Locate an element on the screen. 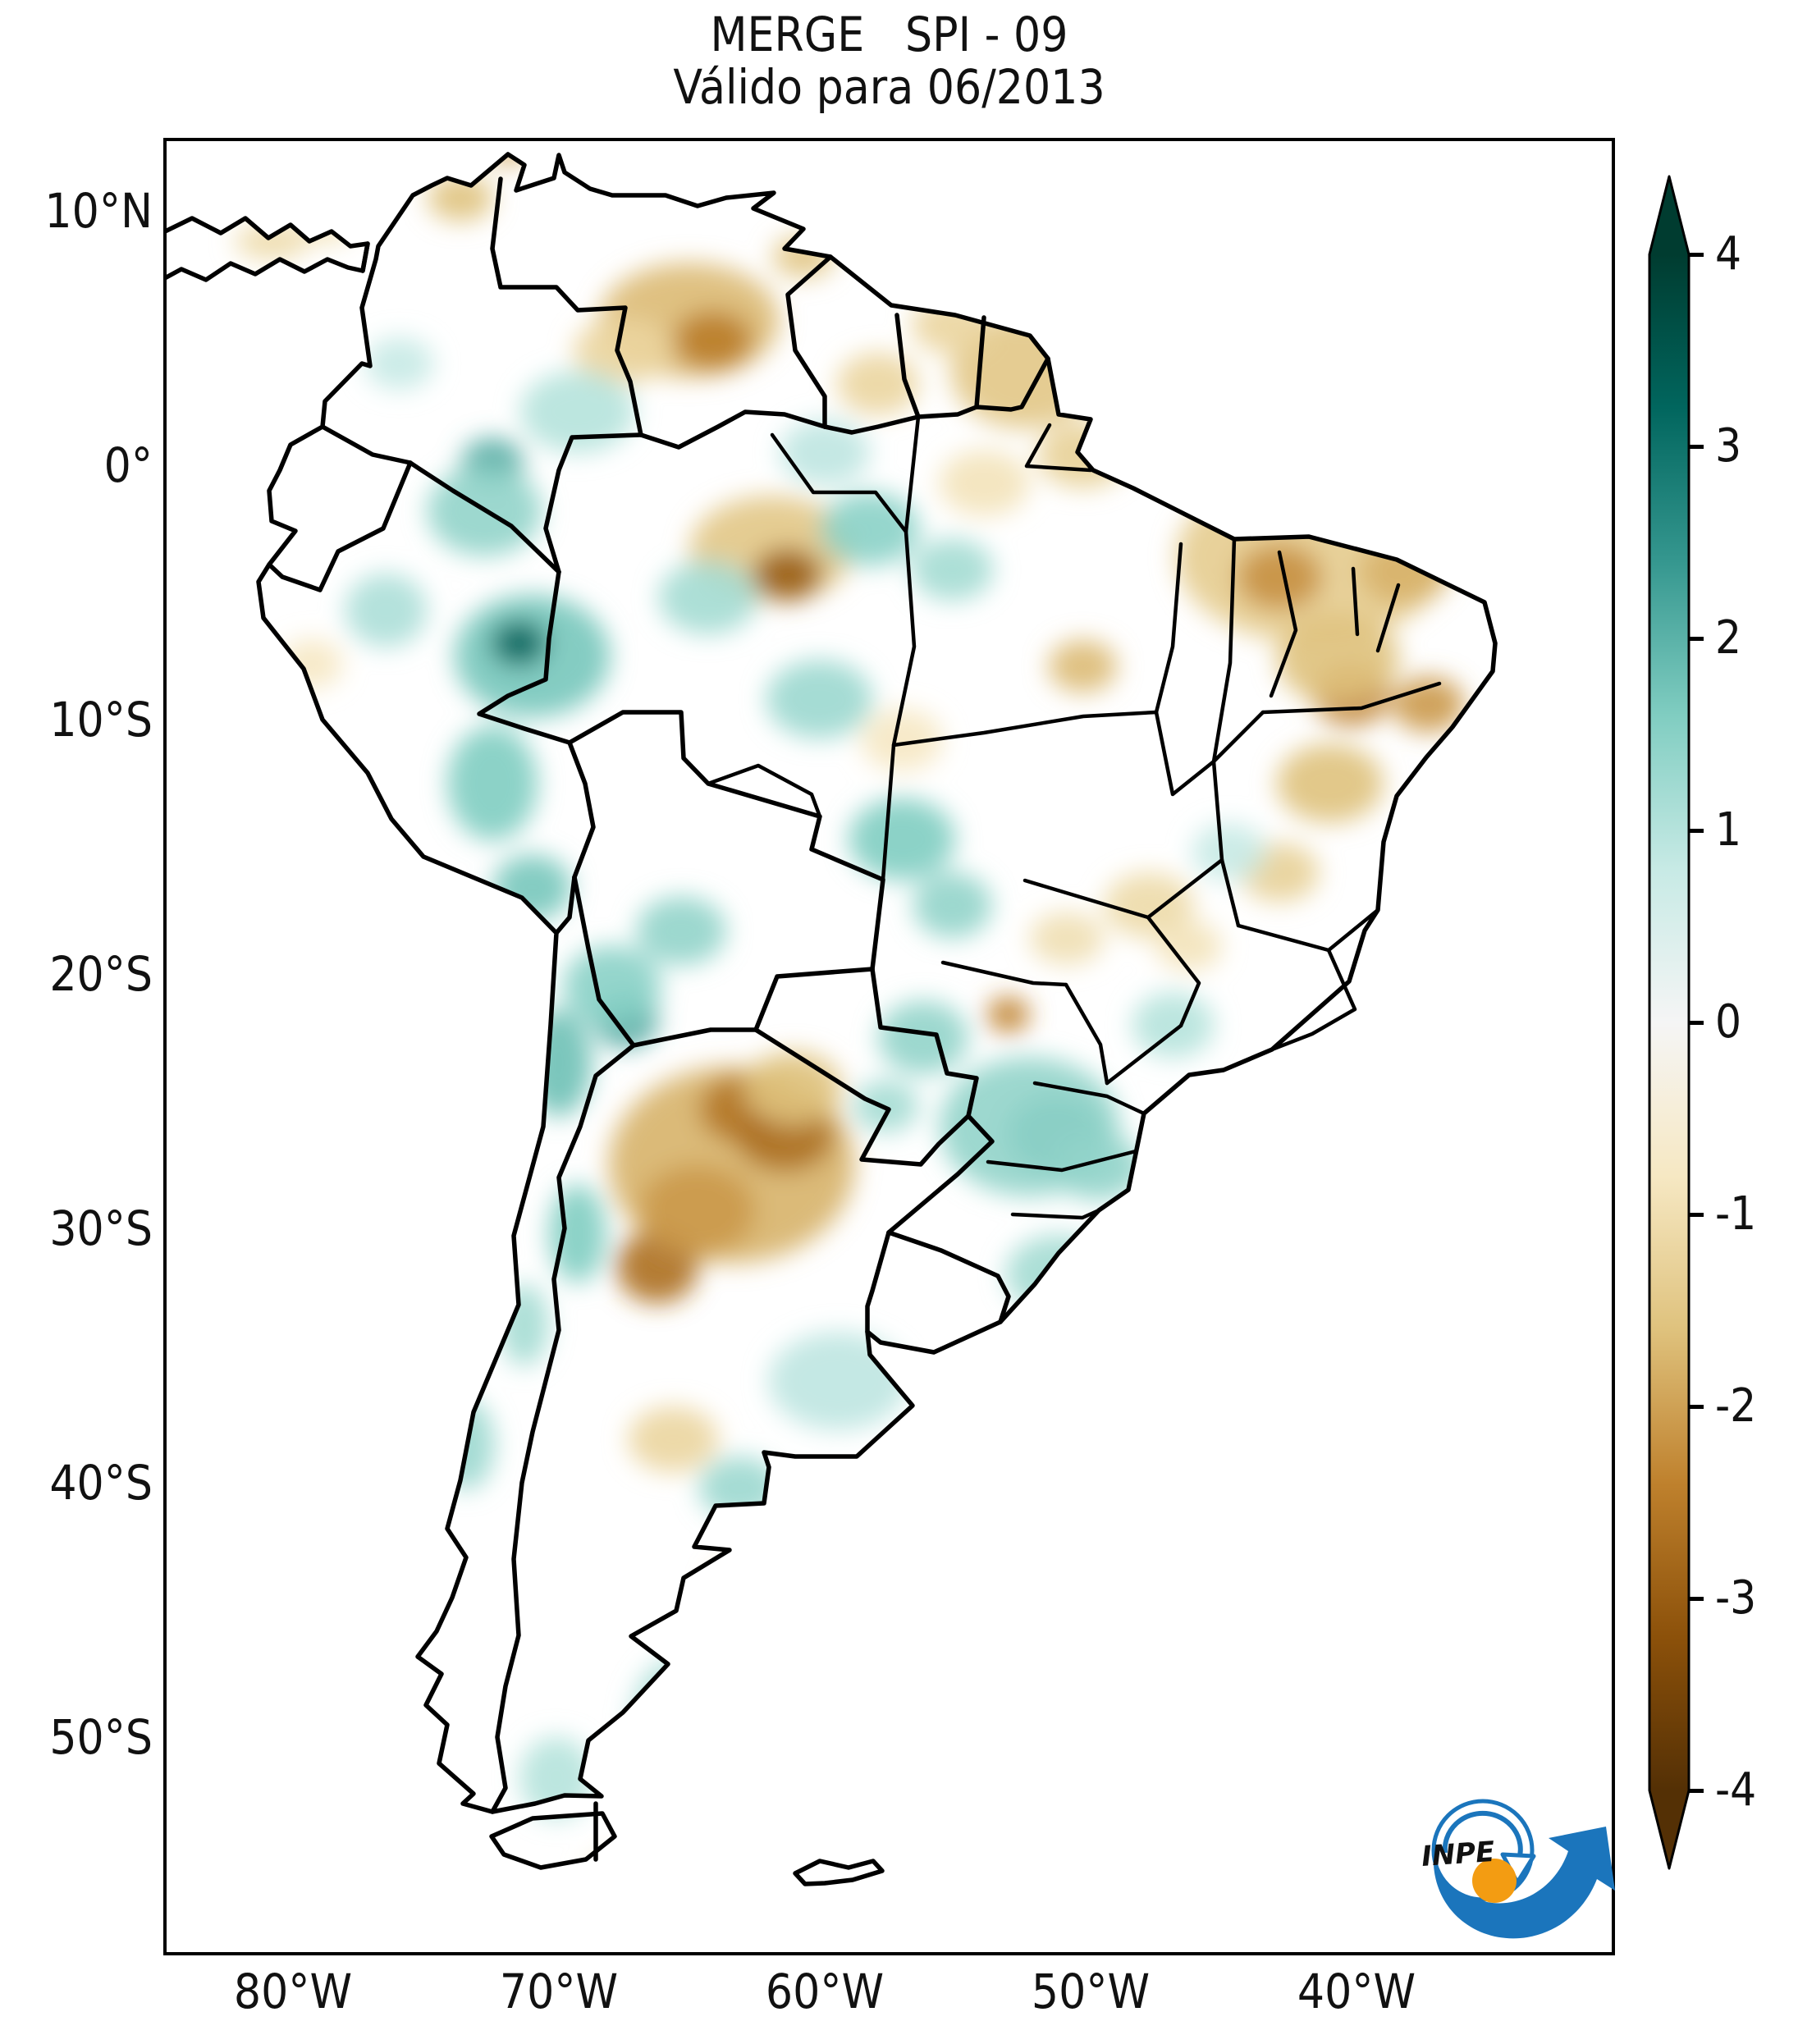 Image resolution: width=1798 pixels, height=2044 pixels. colorbar-tick-label: 2 is located at coordinates (1728, 638).